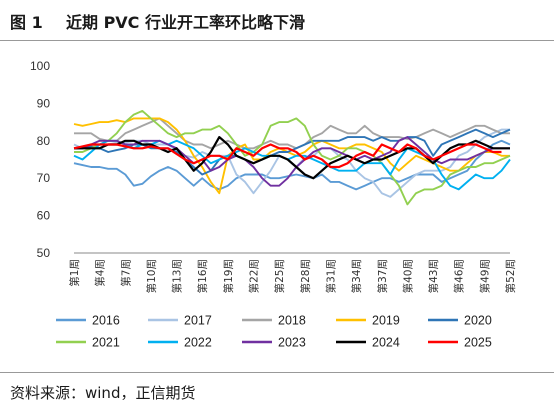  I want to click on legend-label-2019: 2019, so click(386, 321).